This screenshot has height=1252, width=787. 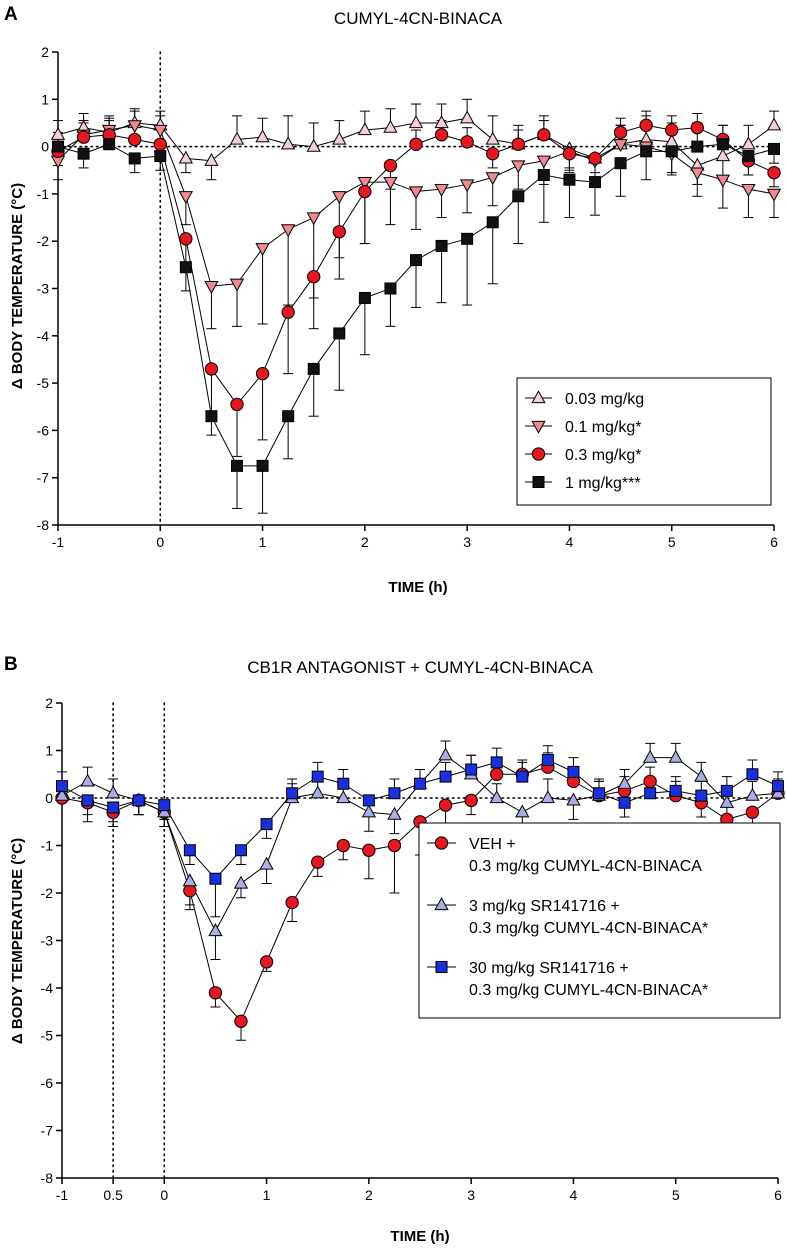 I want to click on panel-a-legend-label: 0.03 mg/kg, so click(x=604, y=399).